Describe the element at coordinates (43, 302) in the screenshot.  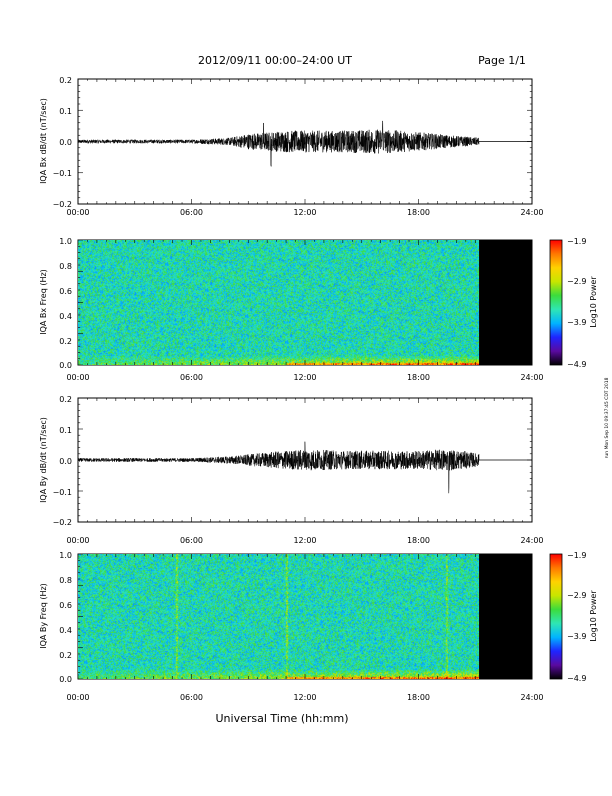
I see `y-axis-label: IQA Bx Freq (Hz)` at that location.